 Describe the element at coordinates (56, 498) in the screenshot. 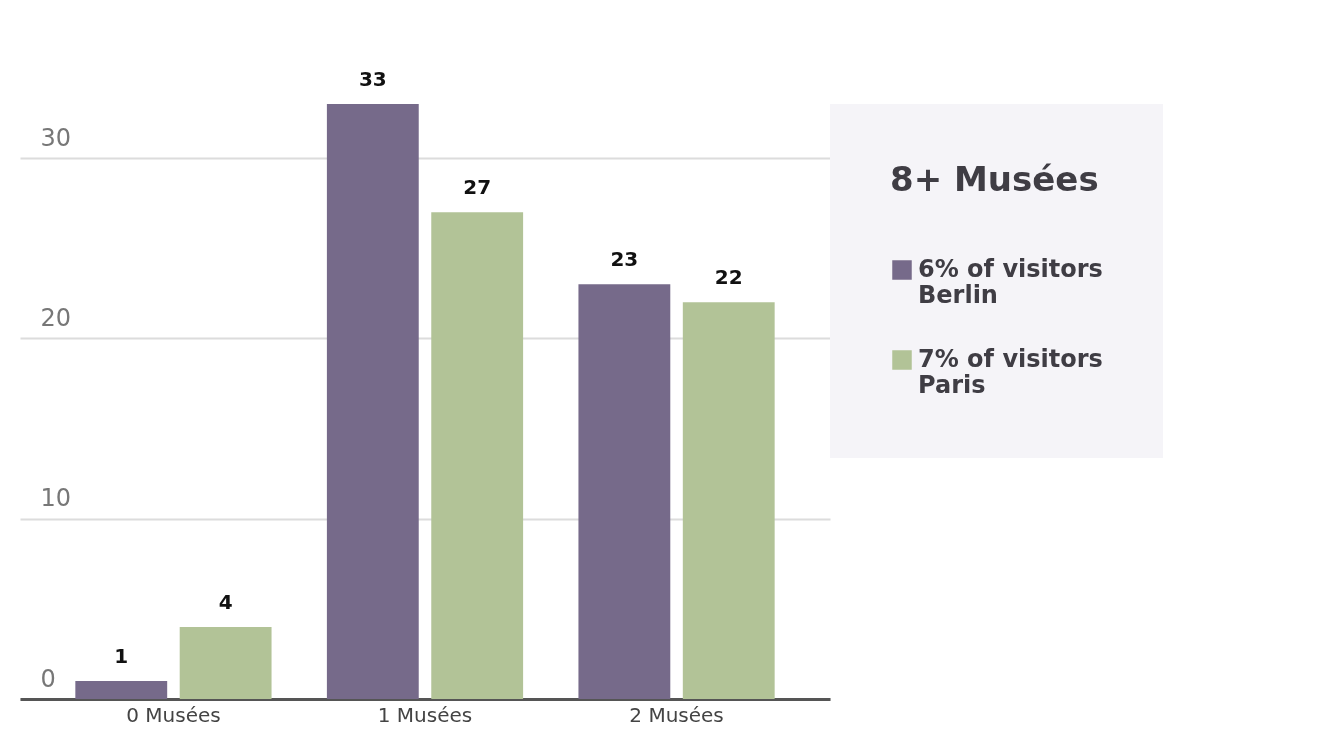

I see `y-tick-label: 10` at that location.